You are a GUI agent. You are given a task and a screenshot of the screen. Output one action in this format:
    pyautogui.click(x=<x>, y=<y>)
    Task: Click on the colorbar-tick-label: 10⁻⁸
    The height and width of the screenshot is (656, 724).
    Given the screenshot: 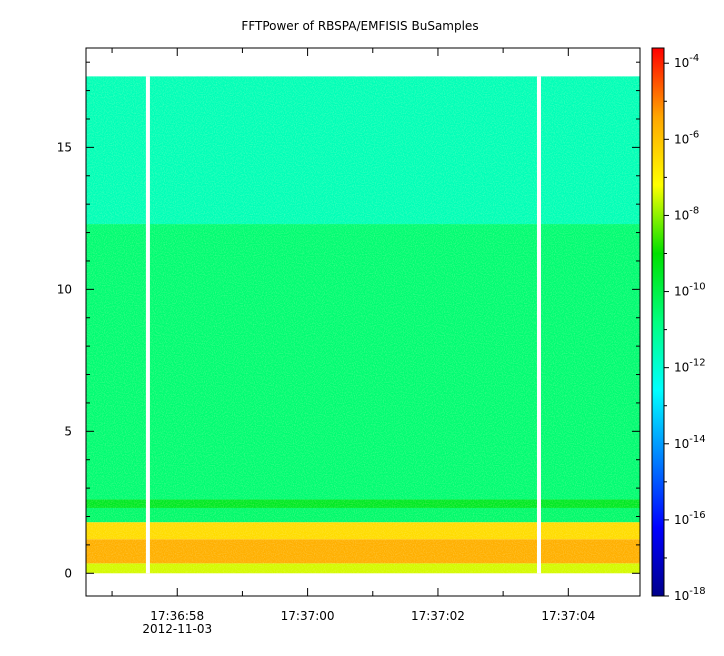 What is the action you would take?
    pyautogui.click(x=686, y=213)
    